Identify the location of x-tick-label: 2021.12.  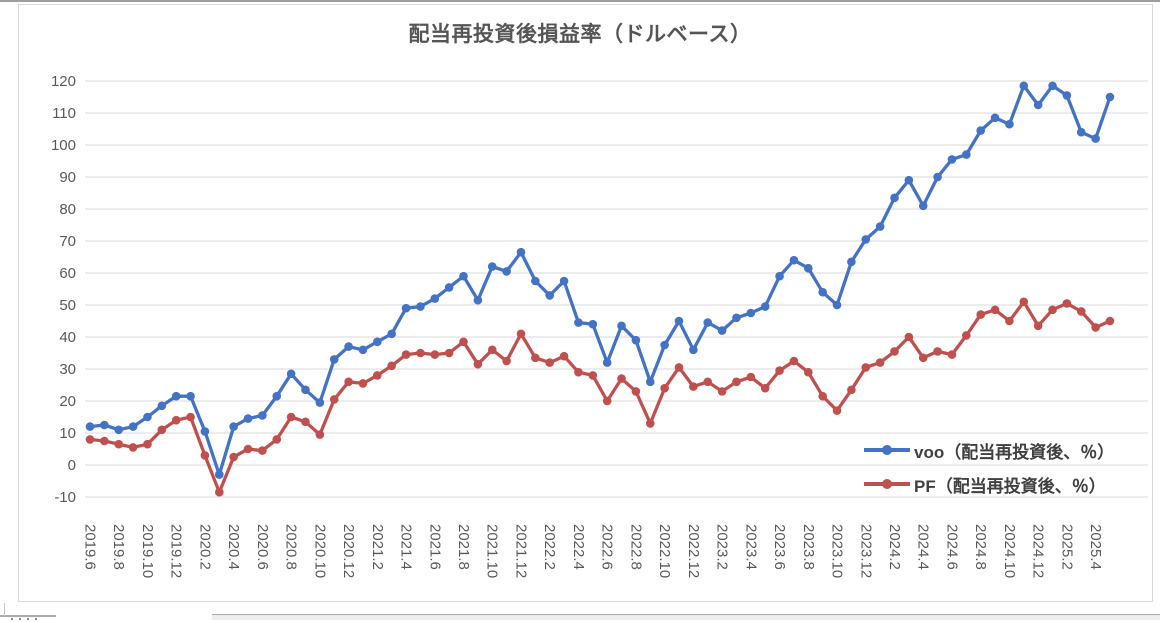
(520, 551).